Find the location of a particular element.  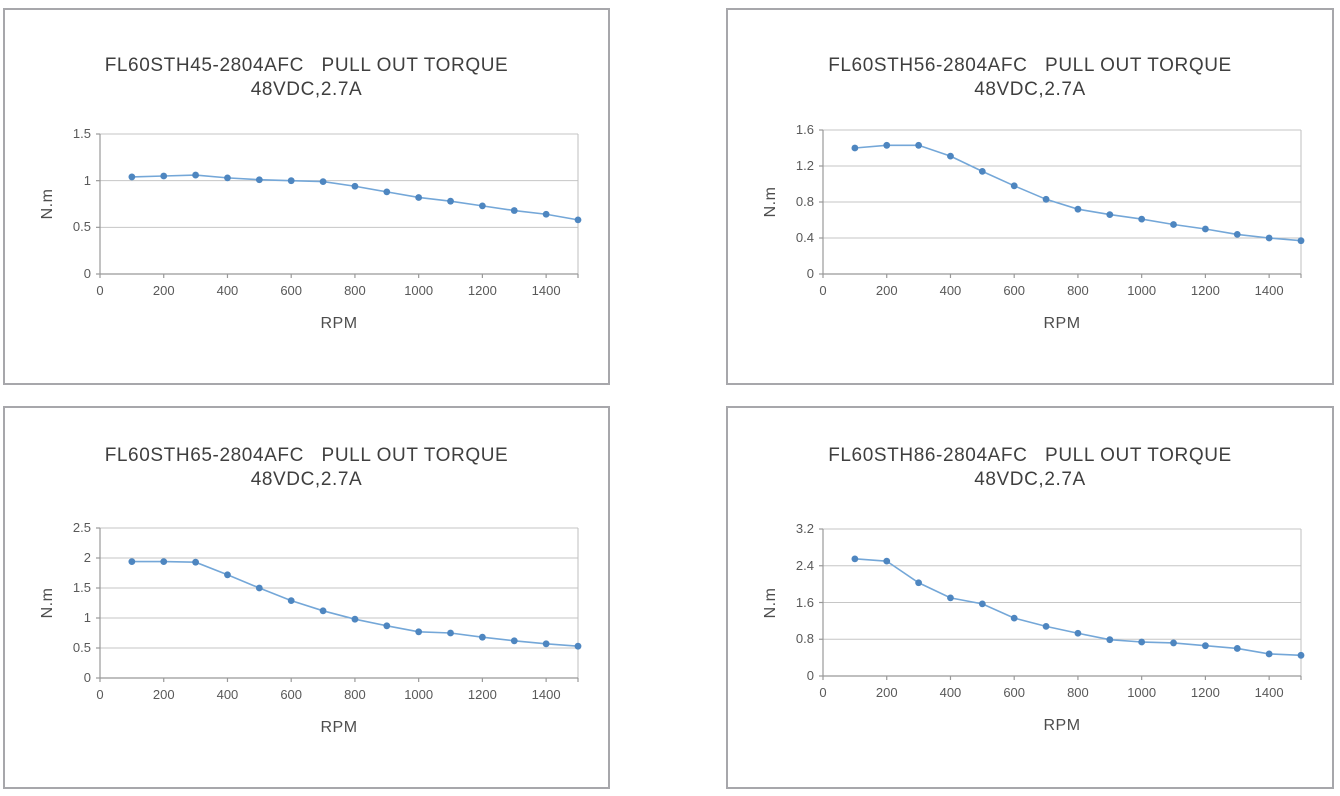

chart-title: FL60STH56-2804AFC PULL OUT TORQUE is located at coordinates (1030, 65).